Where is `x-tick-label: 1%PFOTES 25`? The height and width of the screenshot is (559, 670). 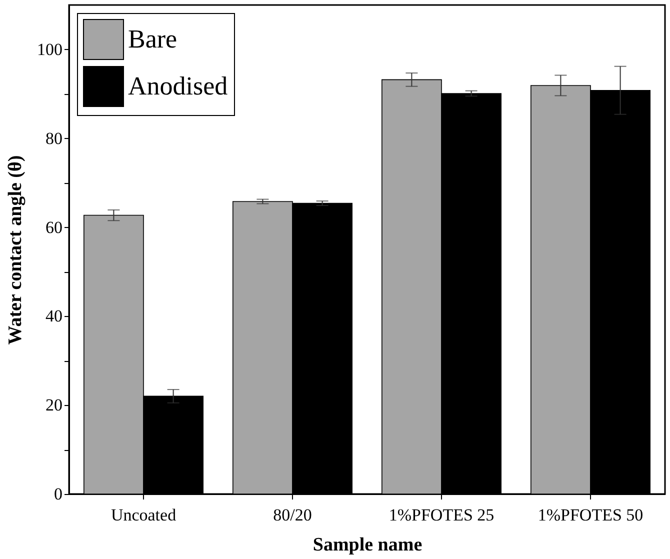
x-tick-label: 1%PFOTES 25 is located at coordinates (441, 515).